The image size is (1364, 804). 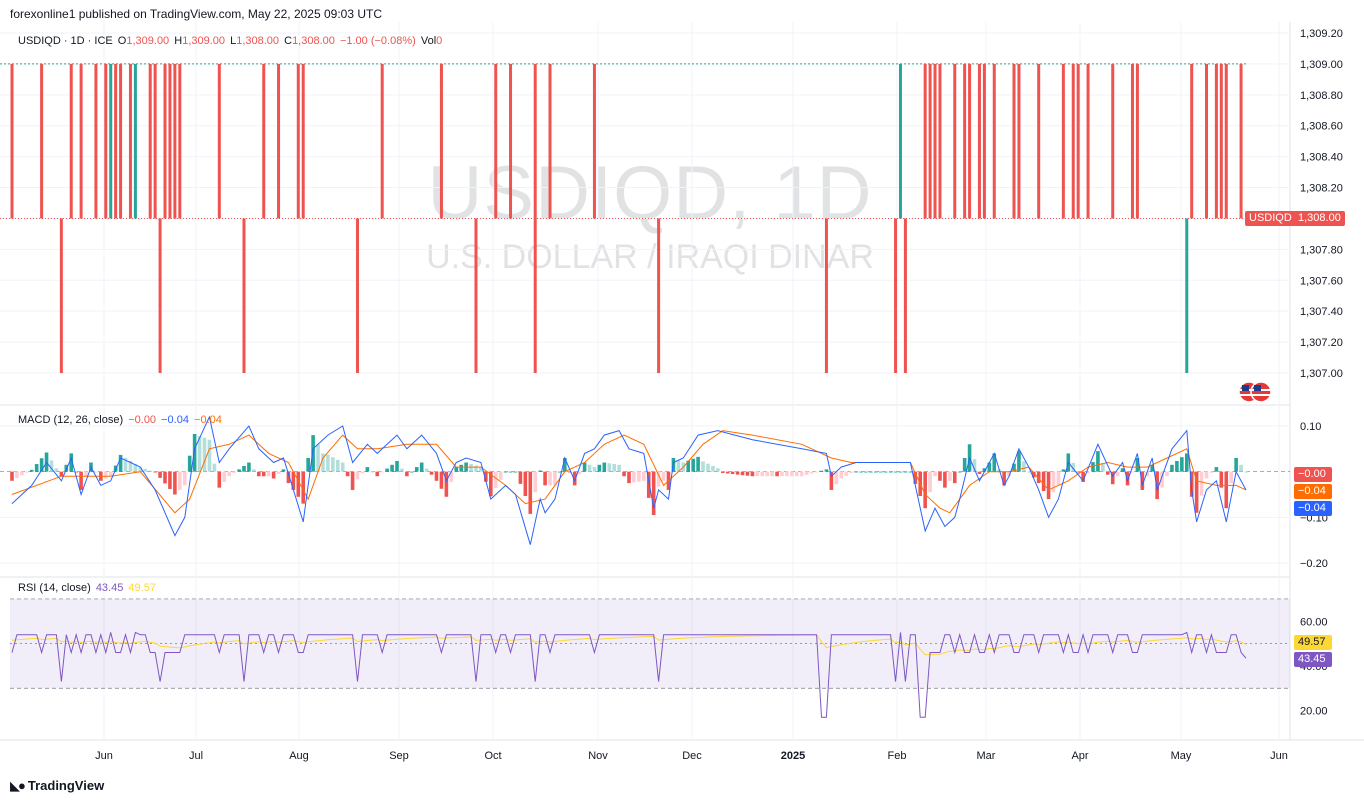 I want to click on time-tick-label: 2025, so click(x=793, y=756).